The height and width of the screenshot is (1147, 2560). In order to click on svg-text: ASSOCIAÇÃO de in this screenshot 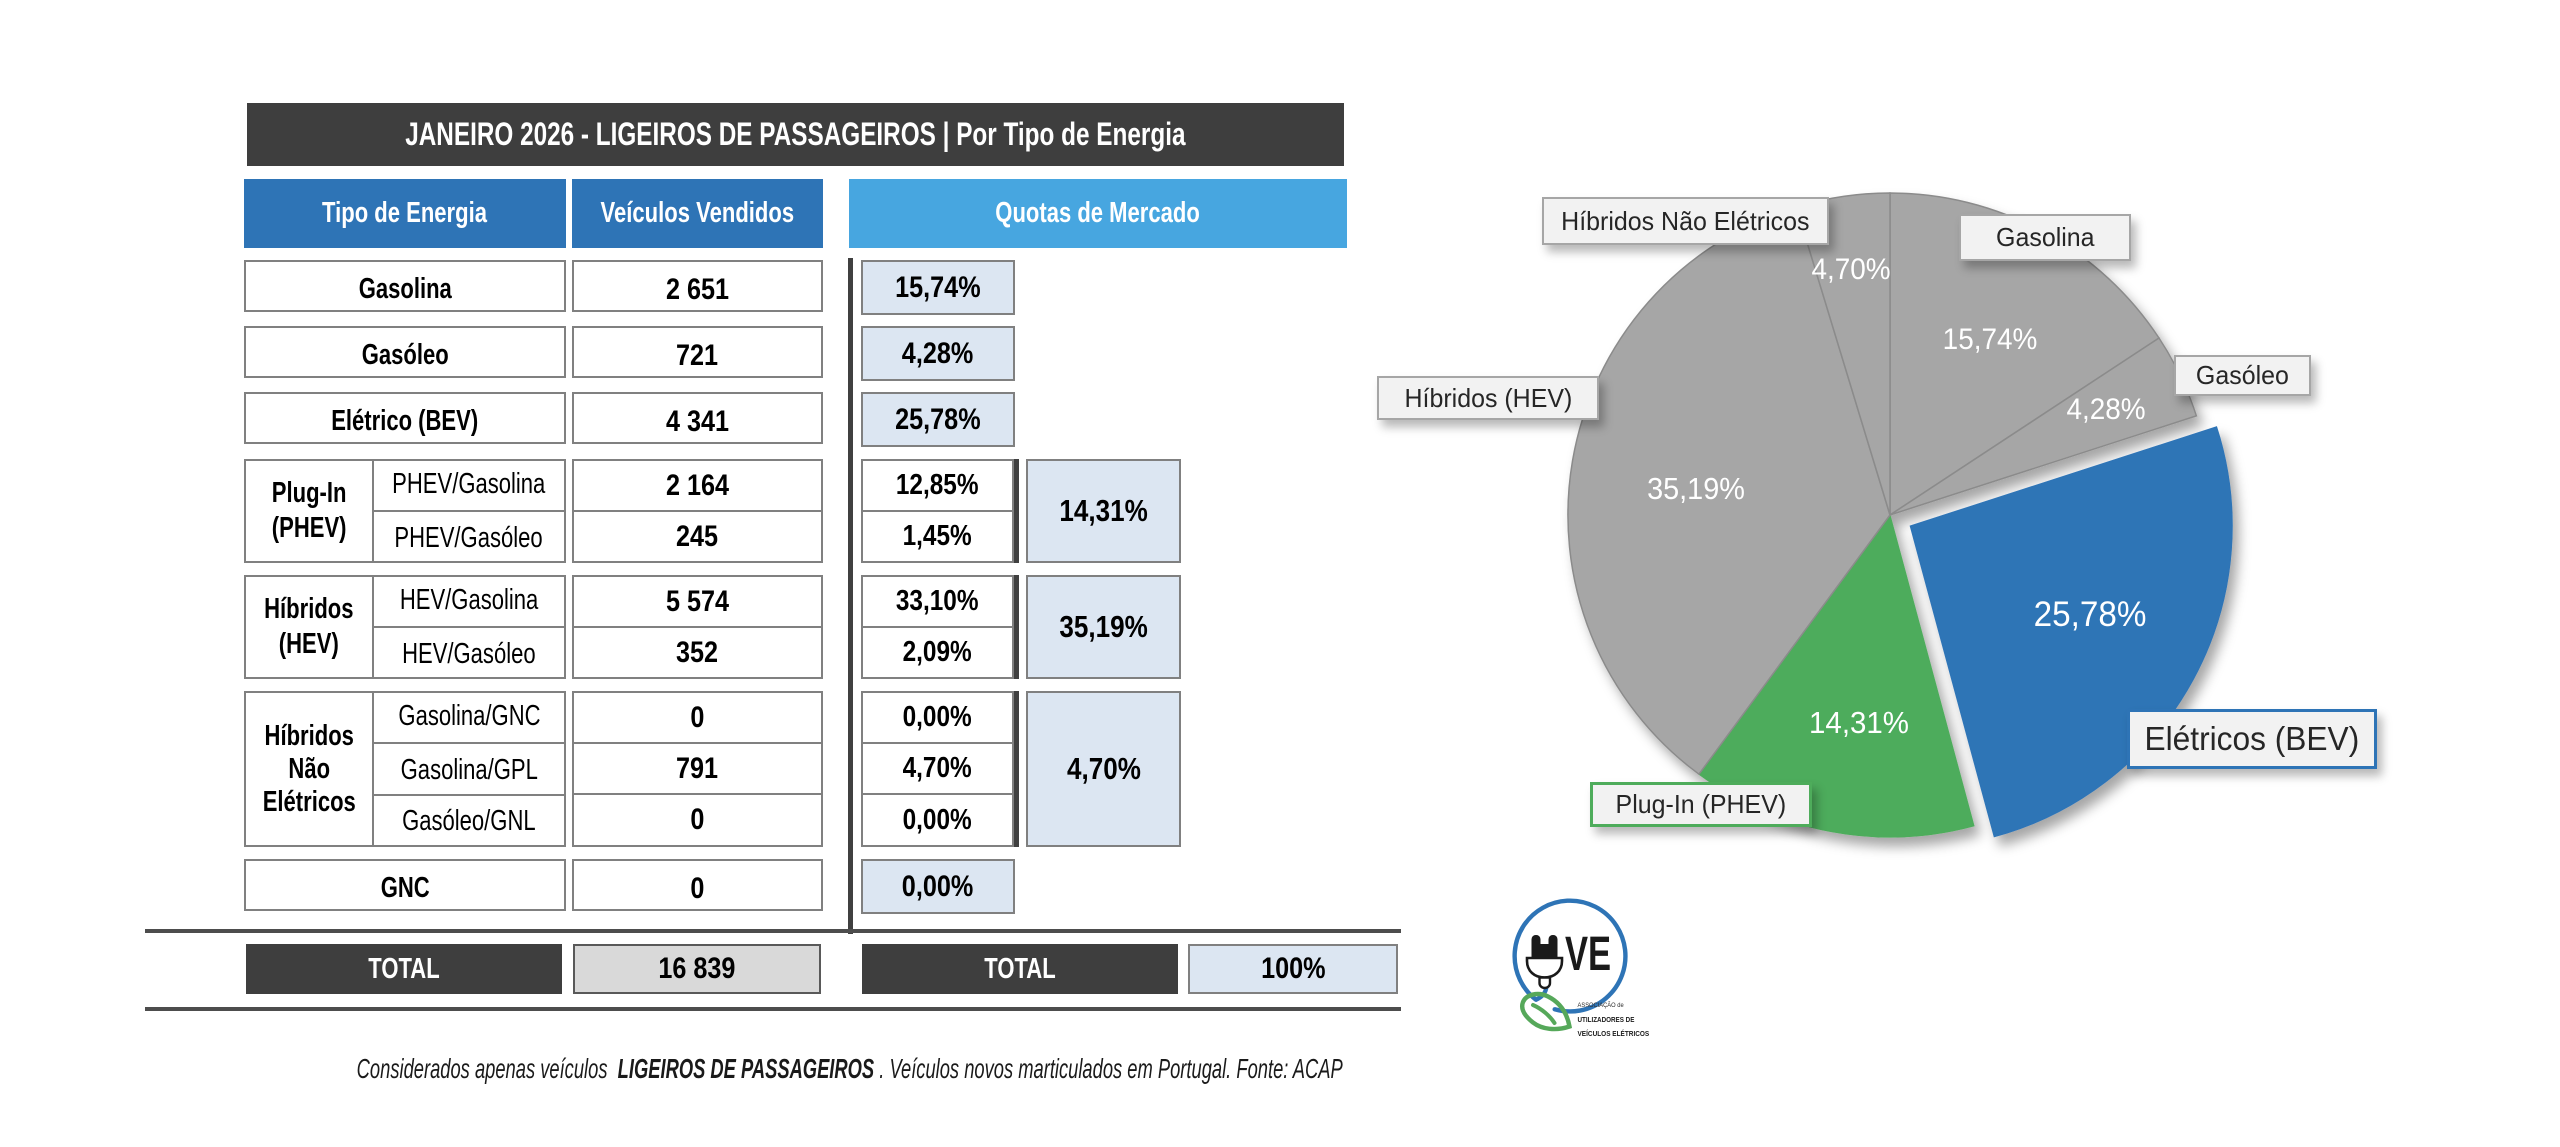, I will do `click(1601, 1004)`.